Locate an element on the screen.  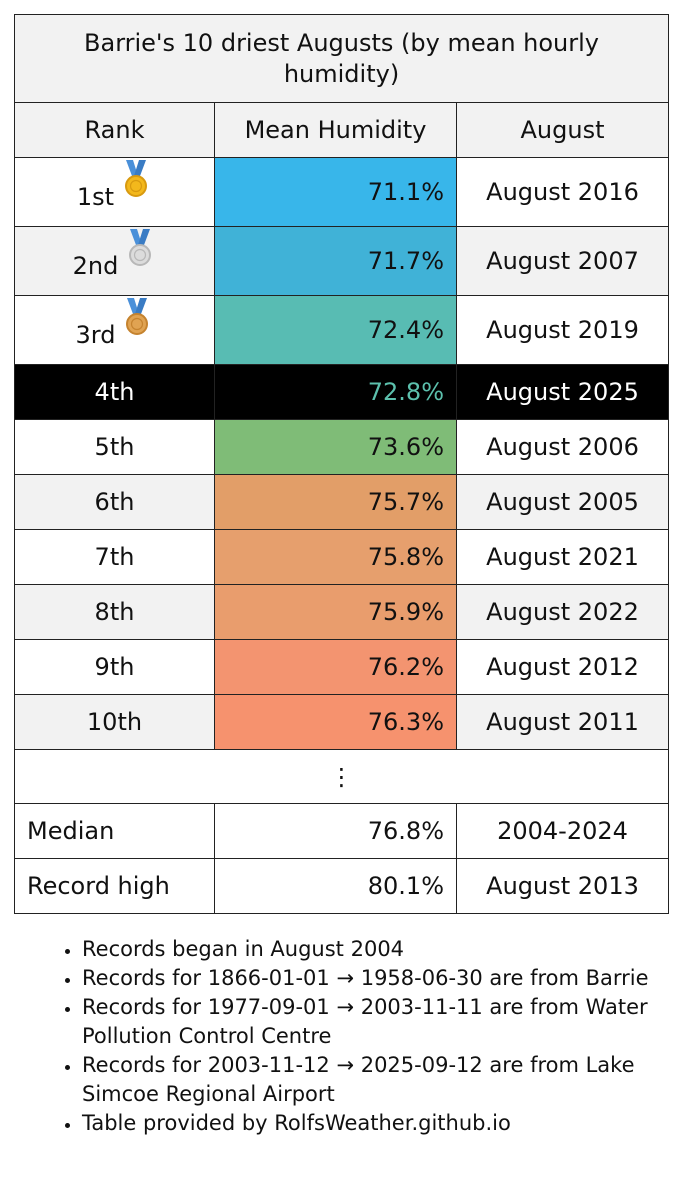
august-cell: August 2022 is located at coordinates (562, 612).